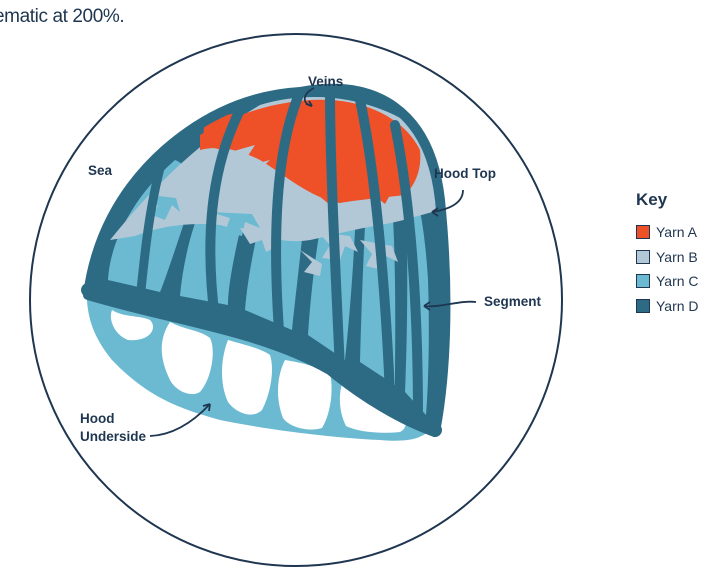 The height and width of the screenshot is (568, 709). I want to click on legend-item-yarn-a: Yarn A, so click(672, 232).